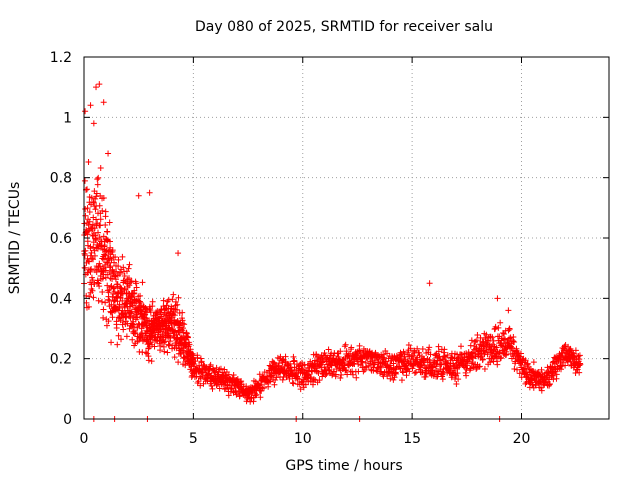  I want to click on x-tick-label: 20, so click(522, 439).